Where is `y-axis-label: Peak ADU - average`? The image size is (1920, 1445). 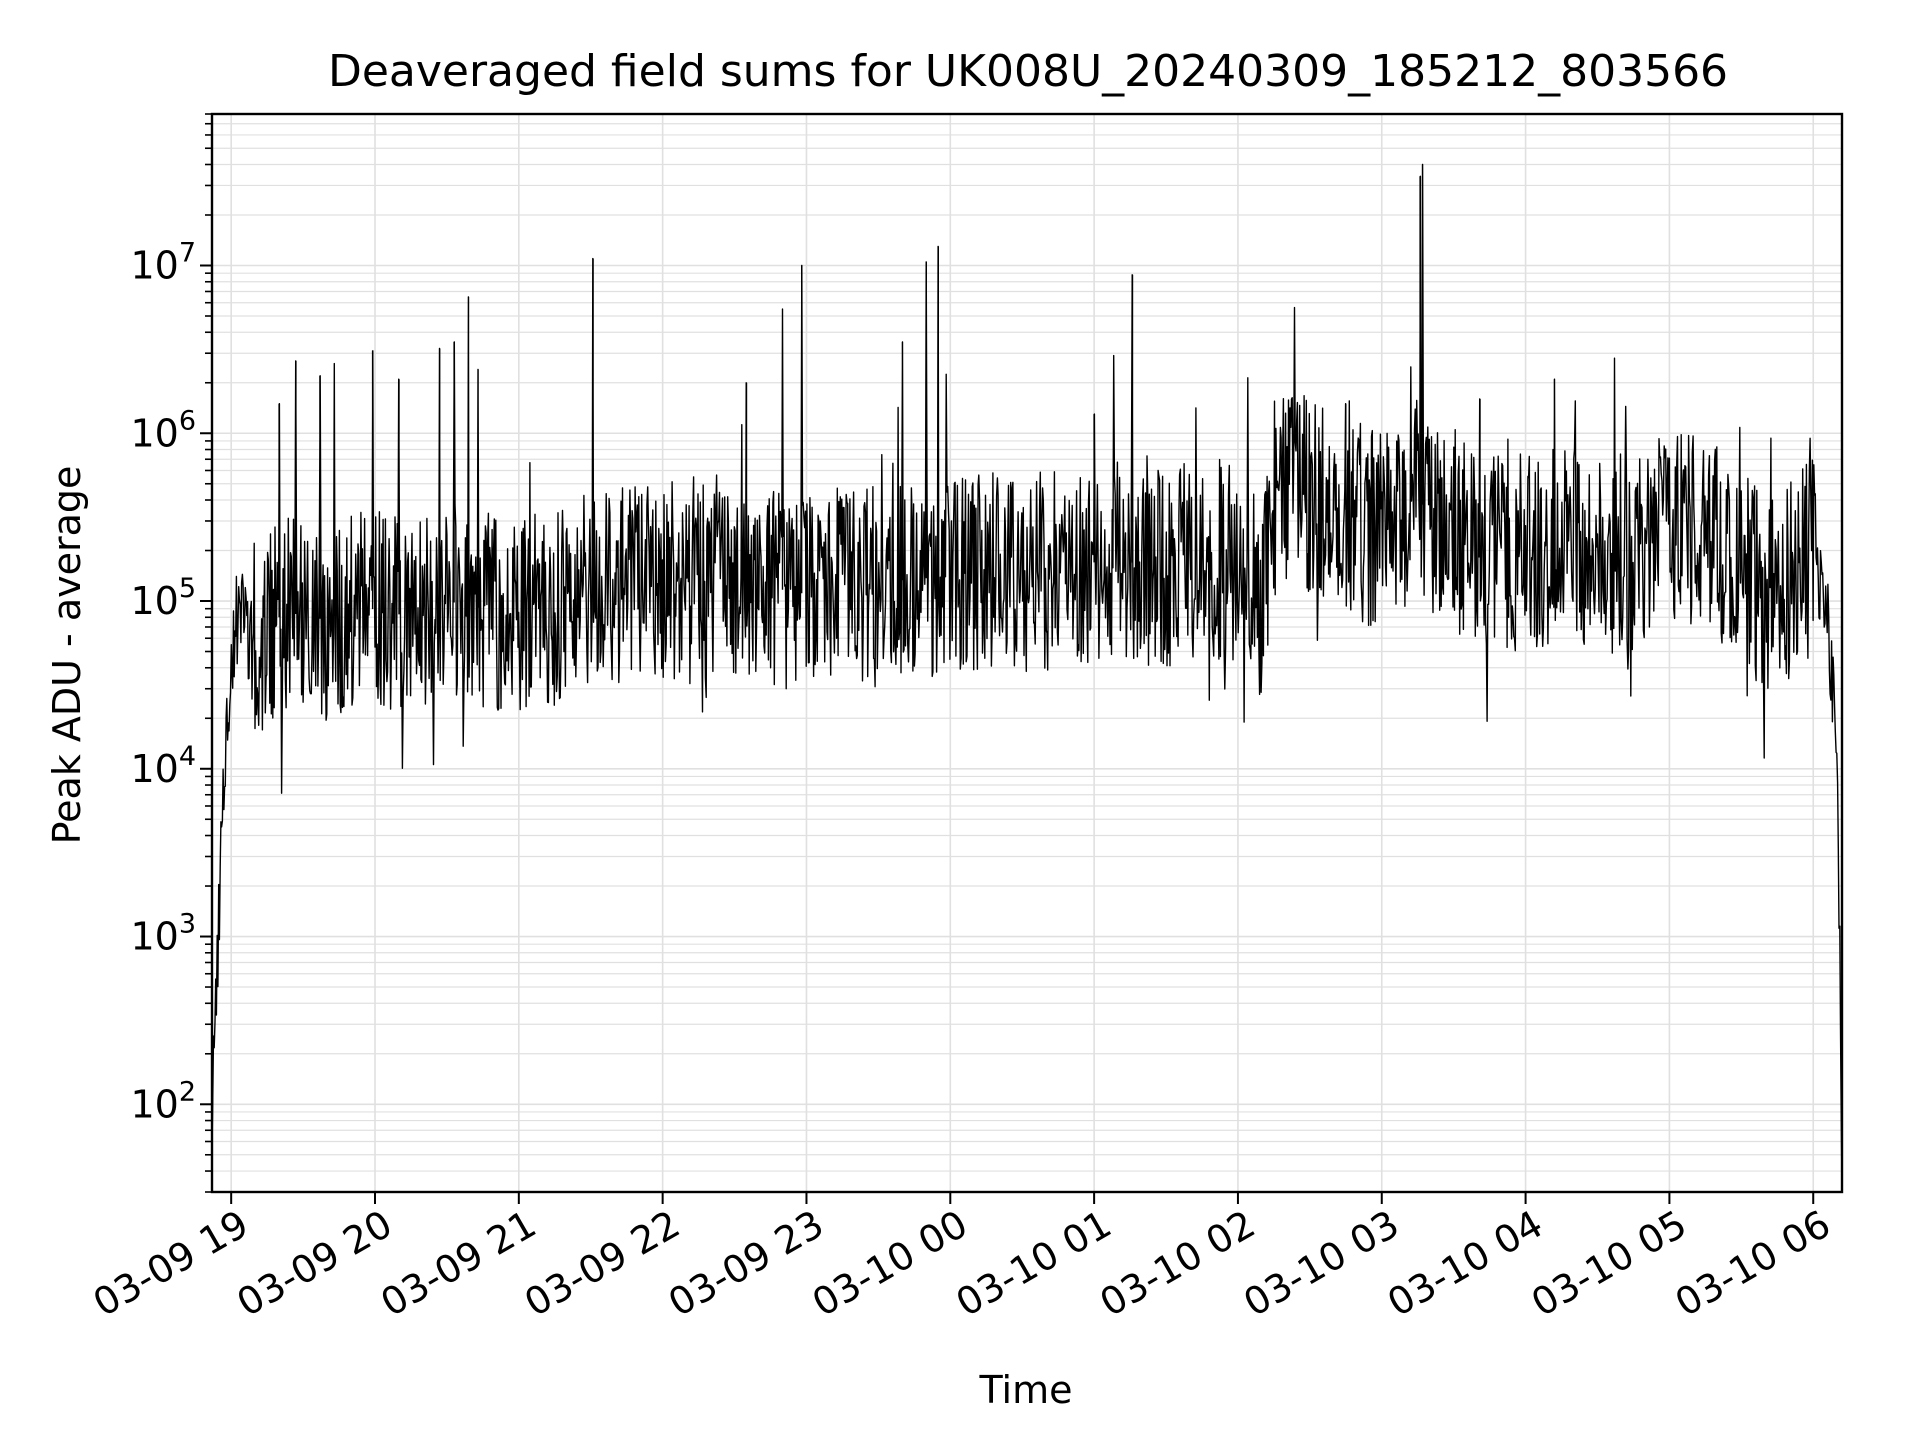 y-axis-label: Peak ADU - average is located at coordinates (67, 655).